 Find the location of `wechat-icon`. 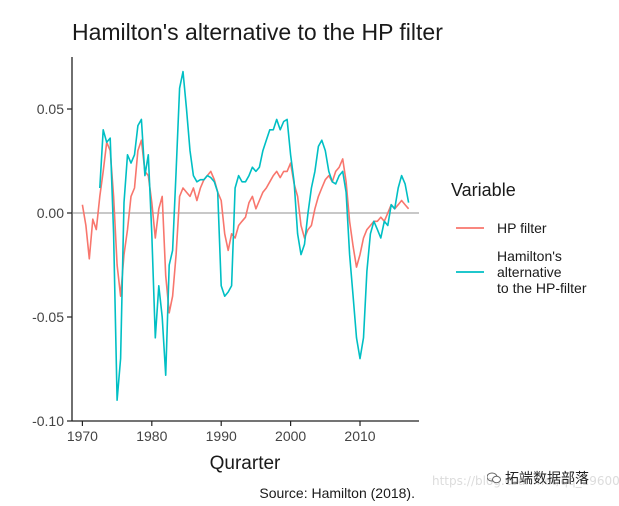

wechat-icon is located at coordinates (494, 478).